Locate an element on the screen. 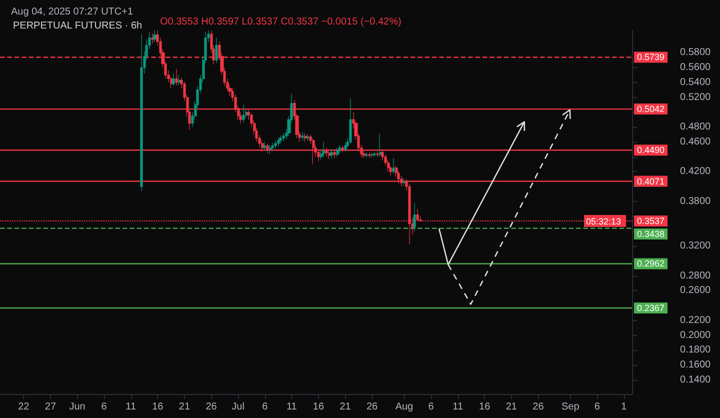 The image size is (720, 418). x-tick-label: Sep is located at coordinates (570, 407).